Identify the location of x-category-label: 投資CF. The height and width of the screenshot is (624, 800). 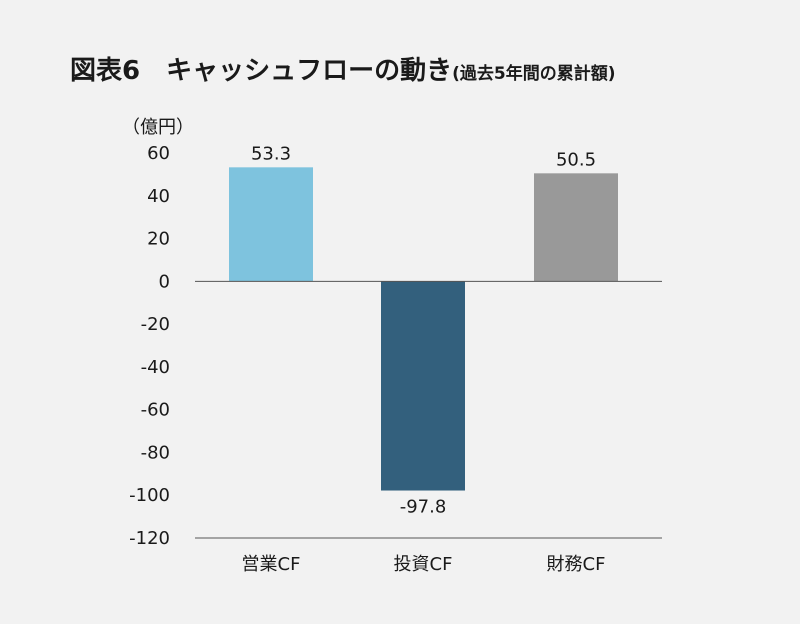
(423, 564).